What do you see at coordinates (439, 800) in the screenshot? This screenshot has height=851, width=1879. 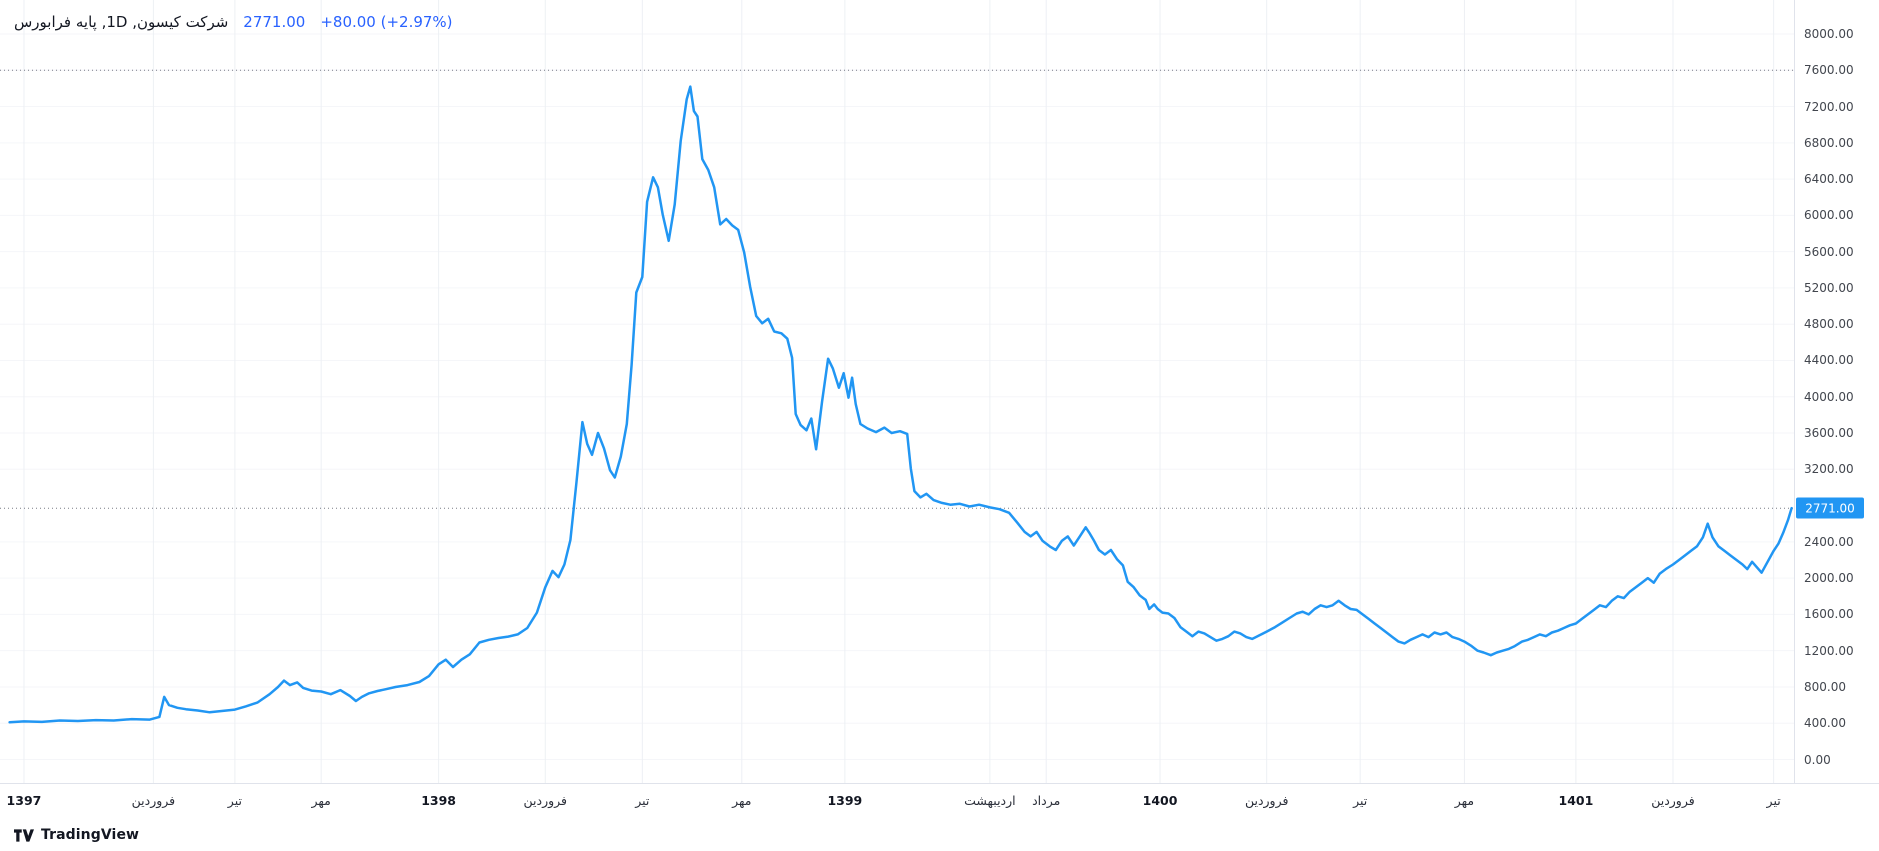 I see `time-axis-label: 1398` at bounding box center [439, 800].